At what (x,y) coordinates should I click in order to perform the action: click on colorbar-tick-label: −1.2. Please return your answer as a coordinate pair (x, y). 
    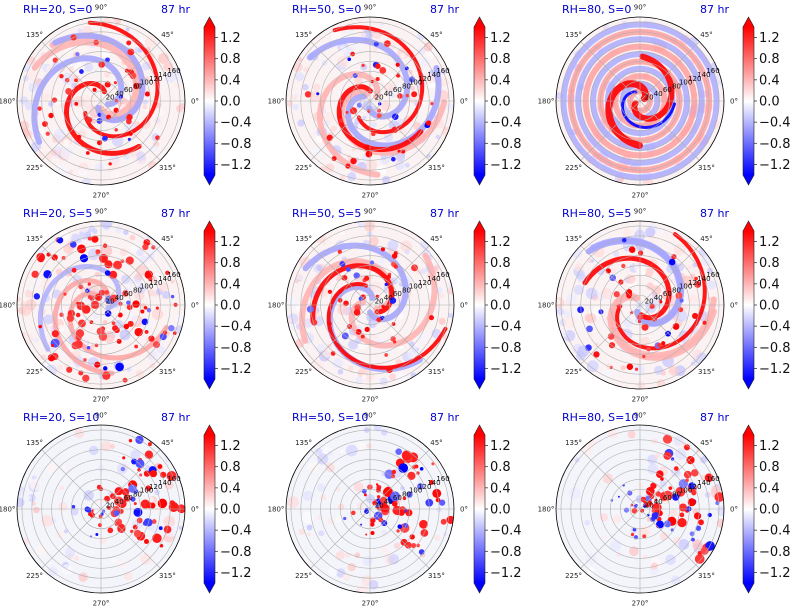
    Looking at the image, I should click on (236, 369).